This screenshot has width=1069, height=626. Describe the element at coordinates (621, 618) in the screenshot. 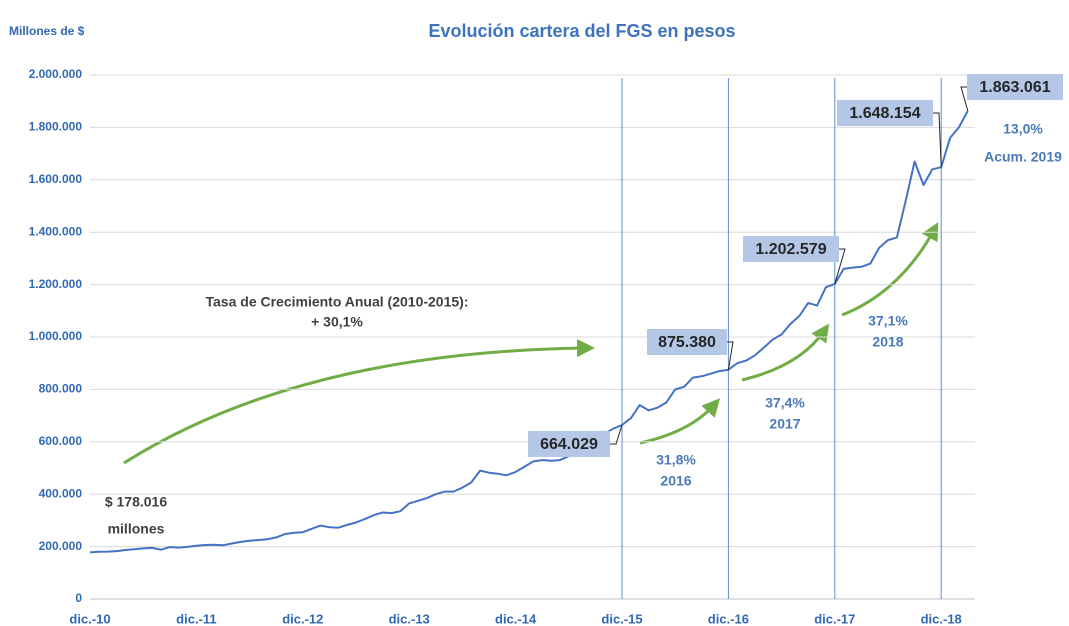

I see `x-tick-label: dic.-15` at that location.